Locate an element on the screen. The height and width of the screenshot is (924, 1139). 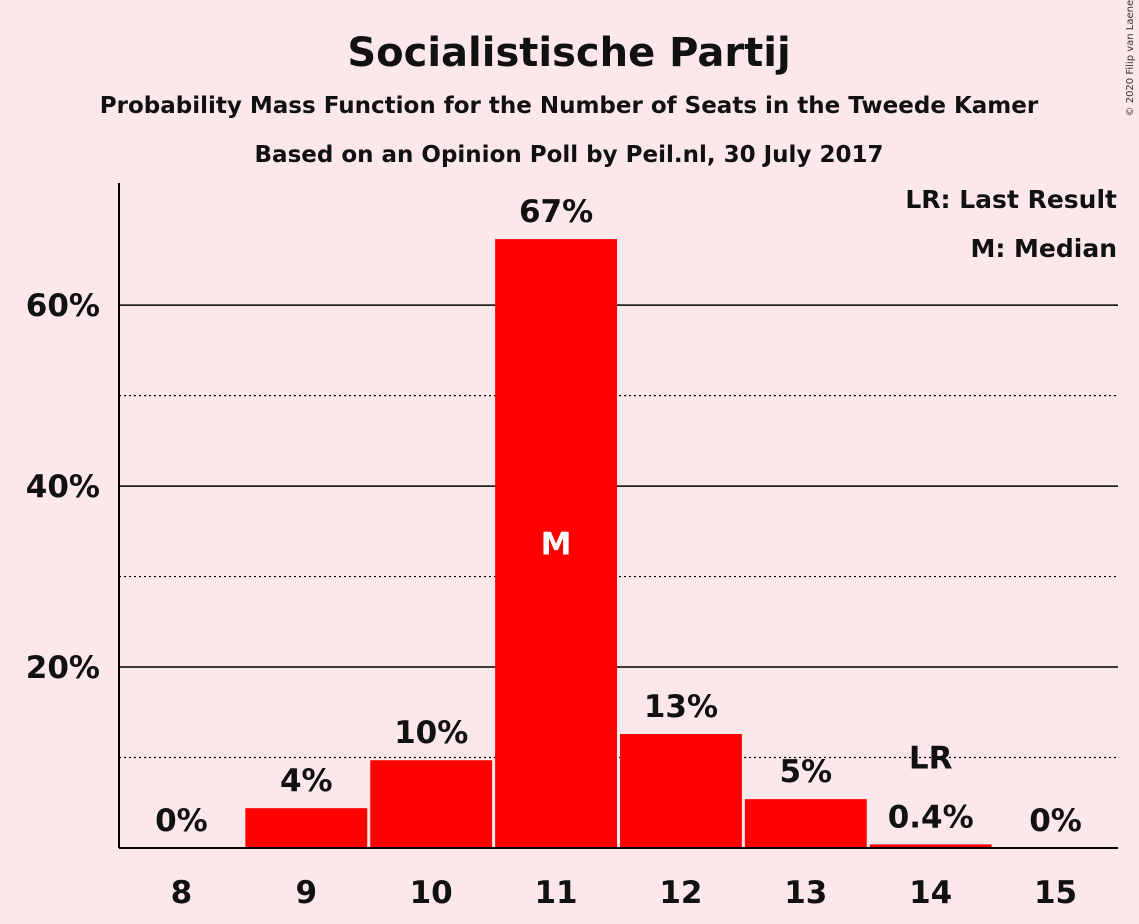
copyright-notice: © 2020 Filip van Laenen is located at coordinates (1130, 58).